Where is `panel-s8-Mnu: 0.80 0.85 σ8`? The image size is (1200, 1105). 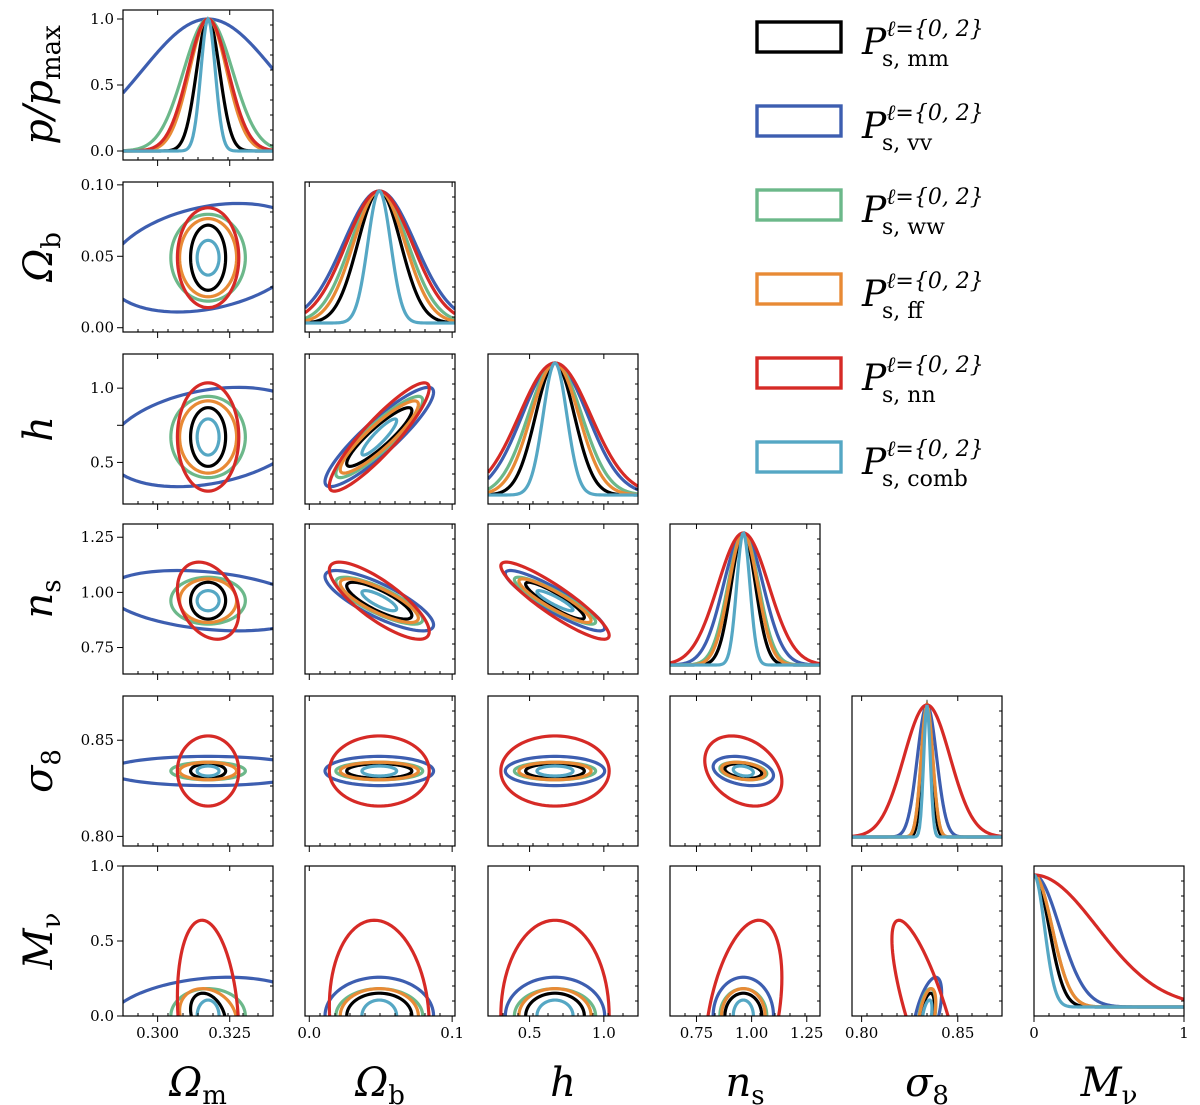 panel-s8-Mnu: 0.80 0.85 σ8 is located at coordinates (924, 985).